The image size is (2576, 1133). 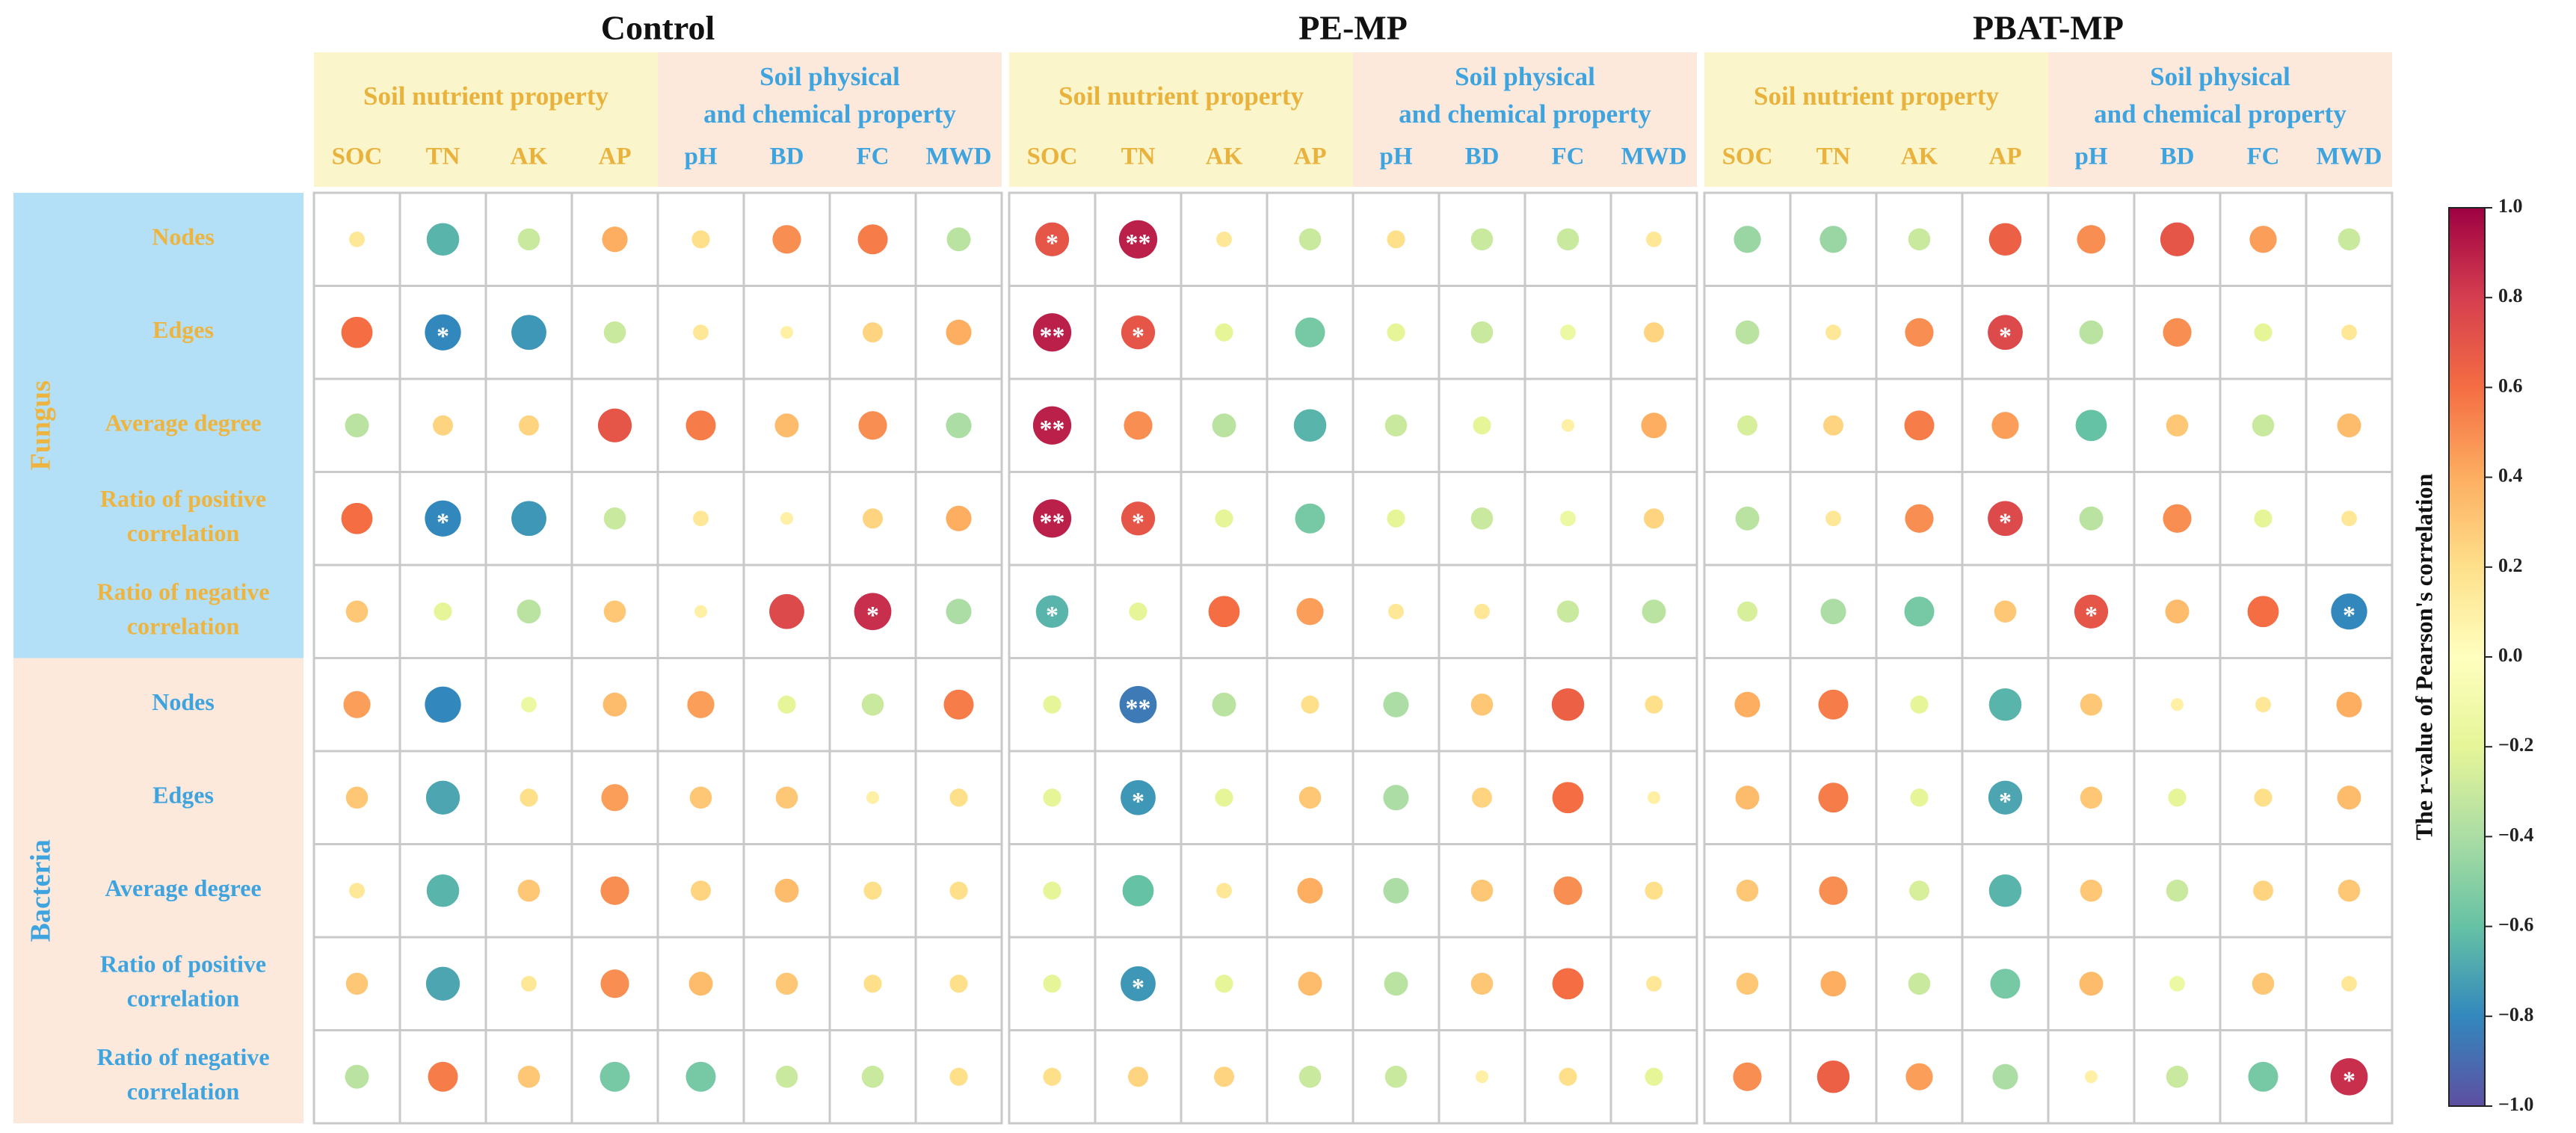 I want to click on column-label-ph: pH, so click(x=2090, y=156).